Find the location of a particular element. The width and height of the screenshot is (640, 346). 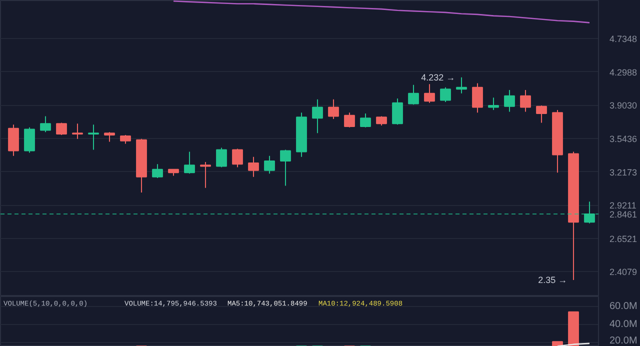

y-tick-label: 4.7348 is located at coordinates (624, 39).